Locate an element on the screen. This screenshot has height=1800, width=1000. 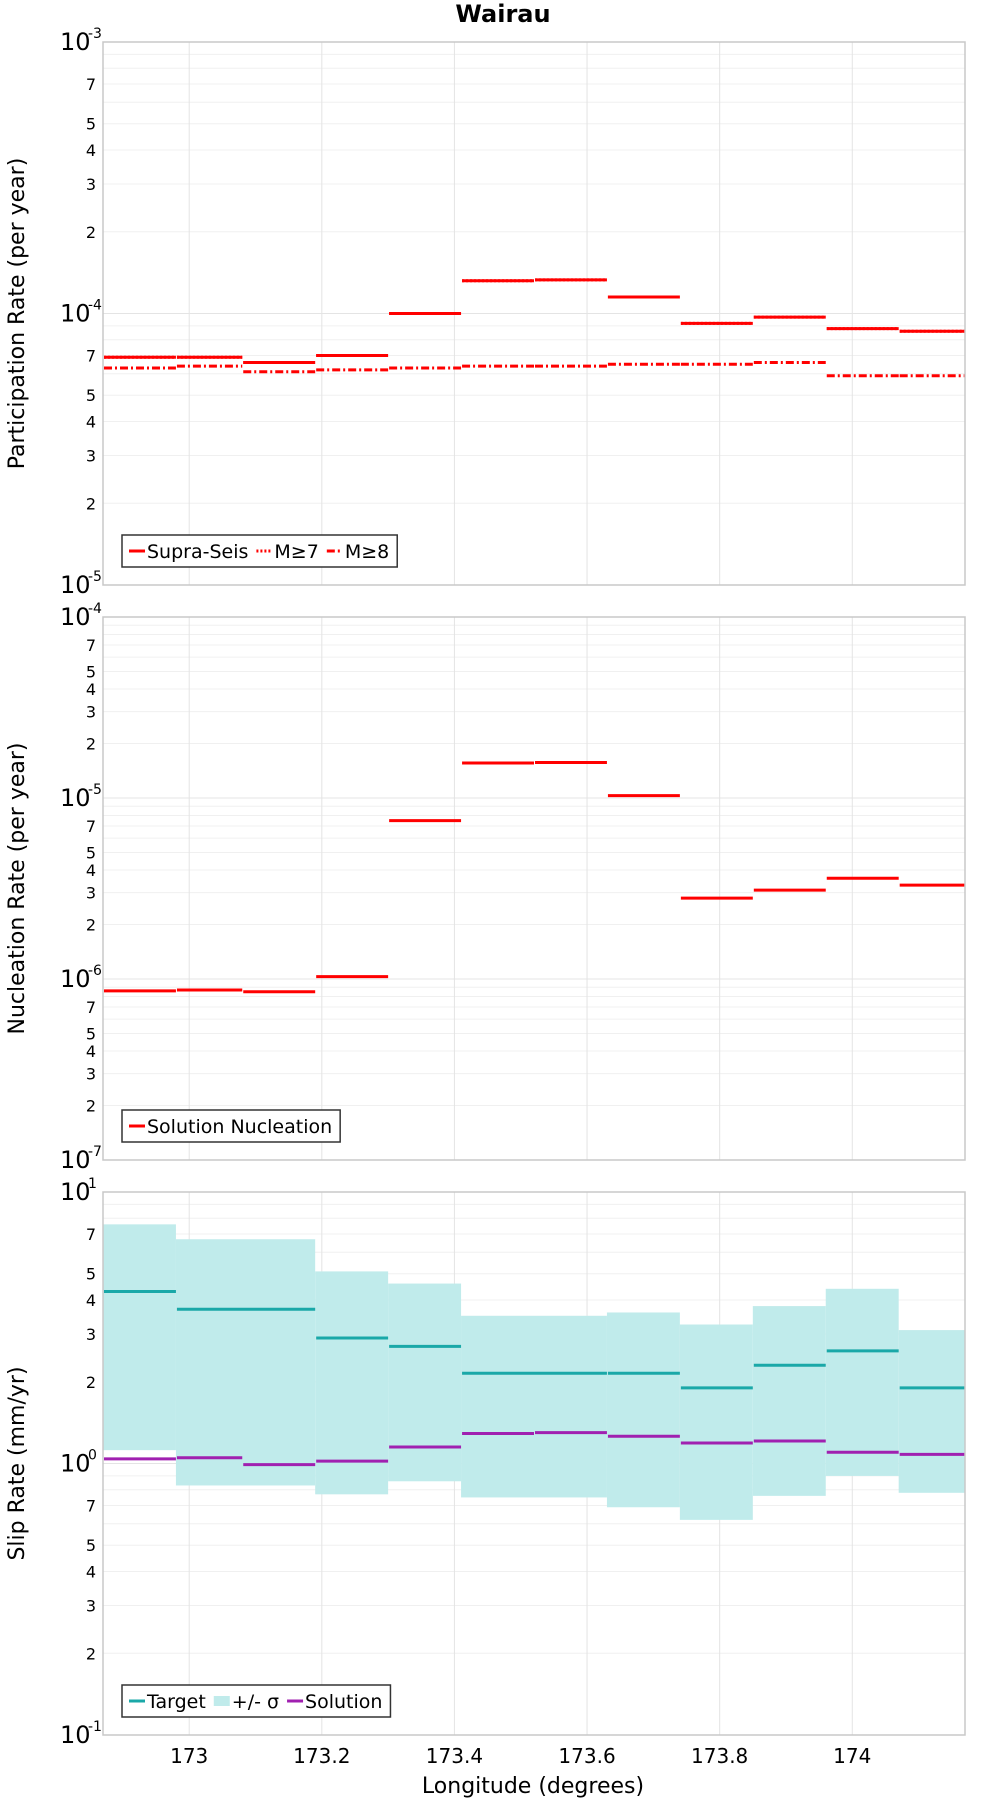
x-tick-label: 173.4 is located at coordinates (454, 1756).